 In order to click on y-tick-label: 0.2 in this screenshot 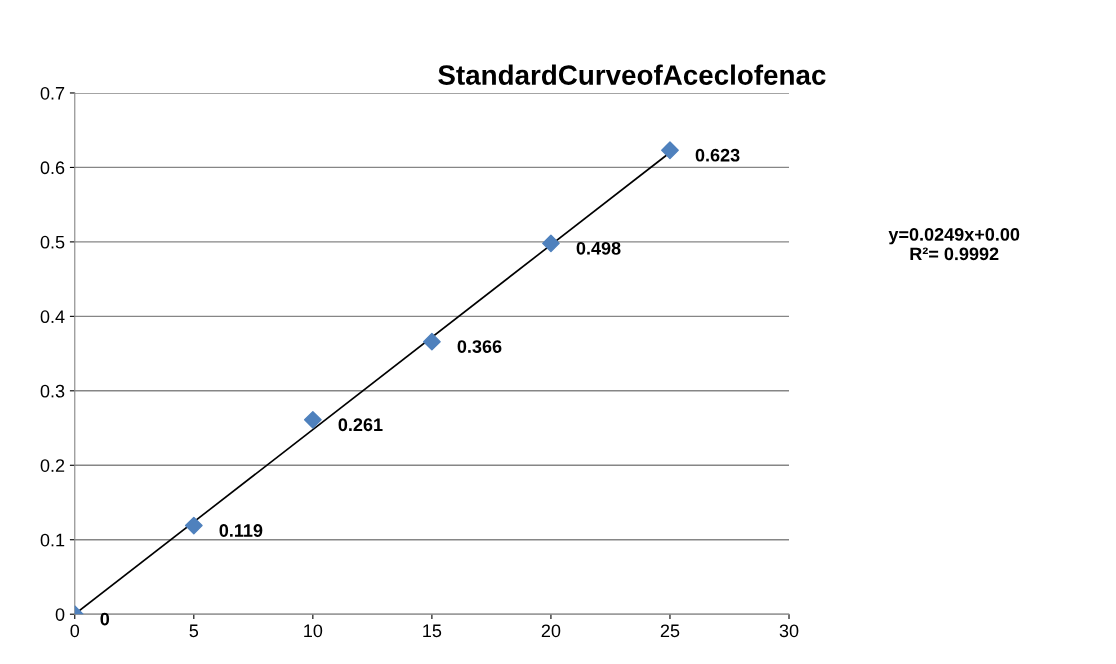, I will do `click(52, 465)`.